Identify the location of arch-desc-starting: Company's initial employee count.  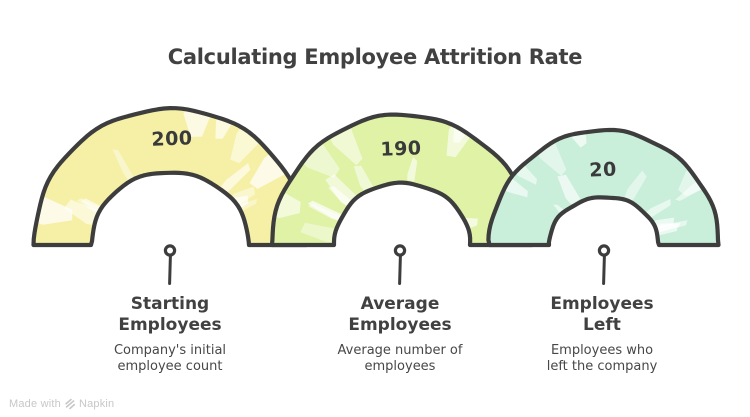
(170, 359).